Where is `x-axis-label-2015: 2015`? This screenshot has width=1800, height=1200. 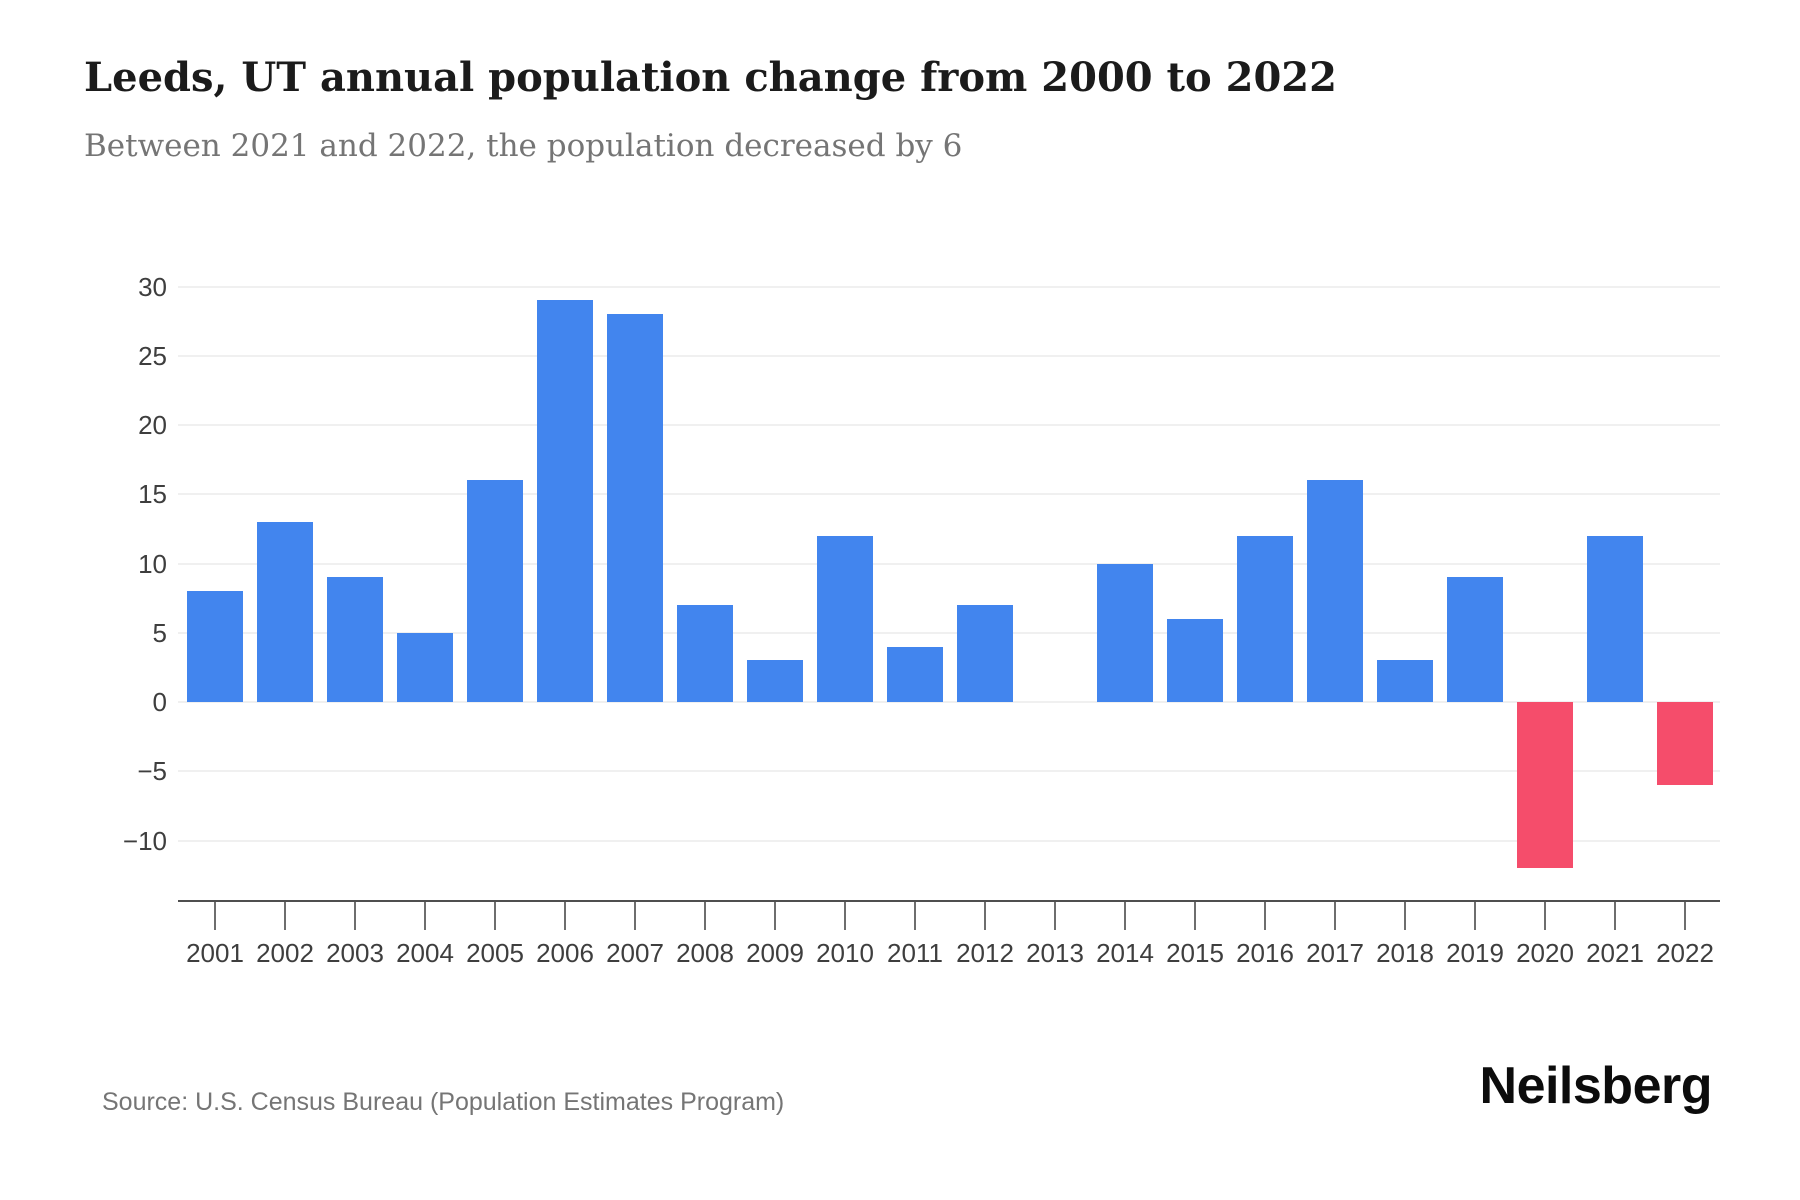 x-axis-label-2015: 2015 is located at coordinates (1195, 953).